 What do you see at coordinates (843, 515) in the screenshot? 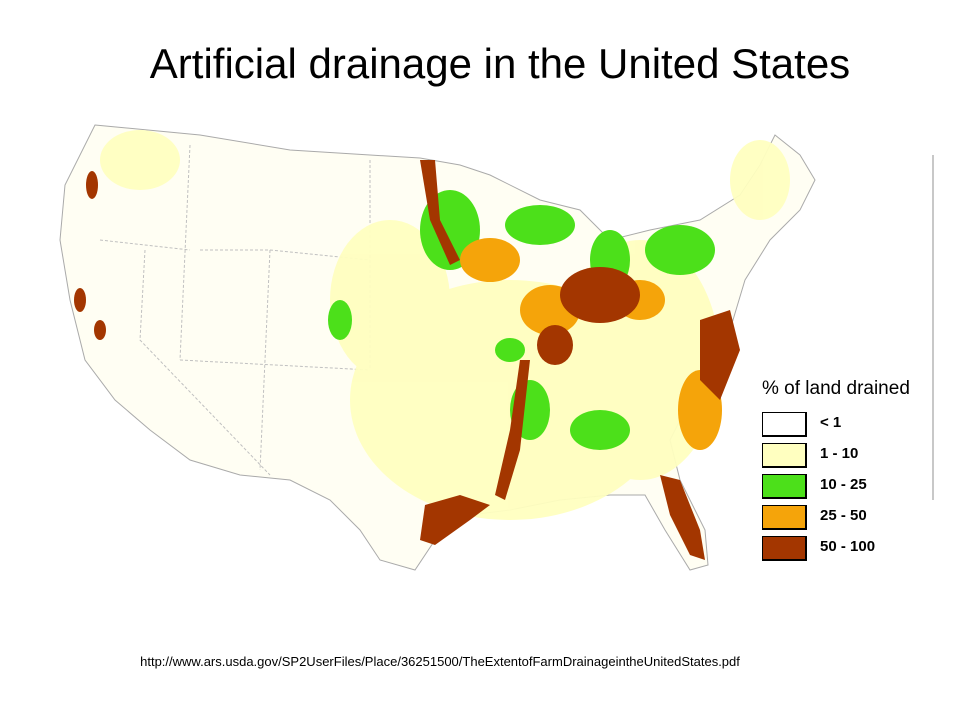
I see `legend-label: 25 - 50` at bounding box center [843, 515].